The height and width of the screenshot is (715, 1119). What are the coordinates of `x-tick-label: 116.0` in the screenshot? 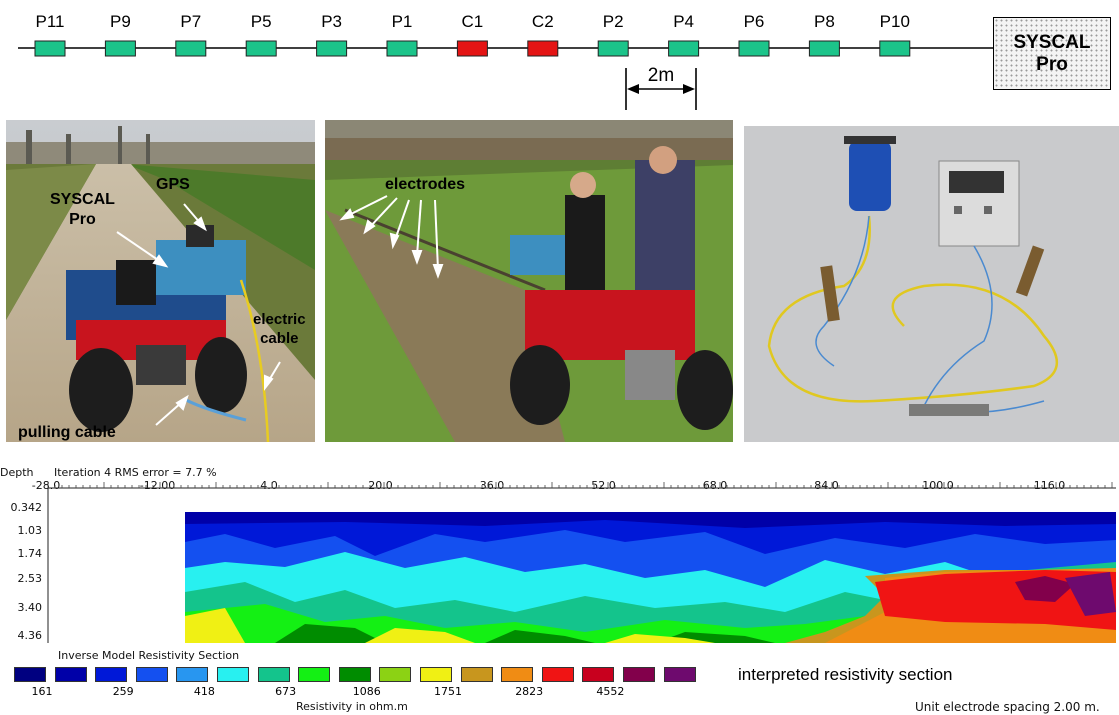 It's located at (1049, 485).